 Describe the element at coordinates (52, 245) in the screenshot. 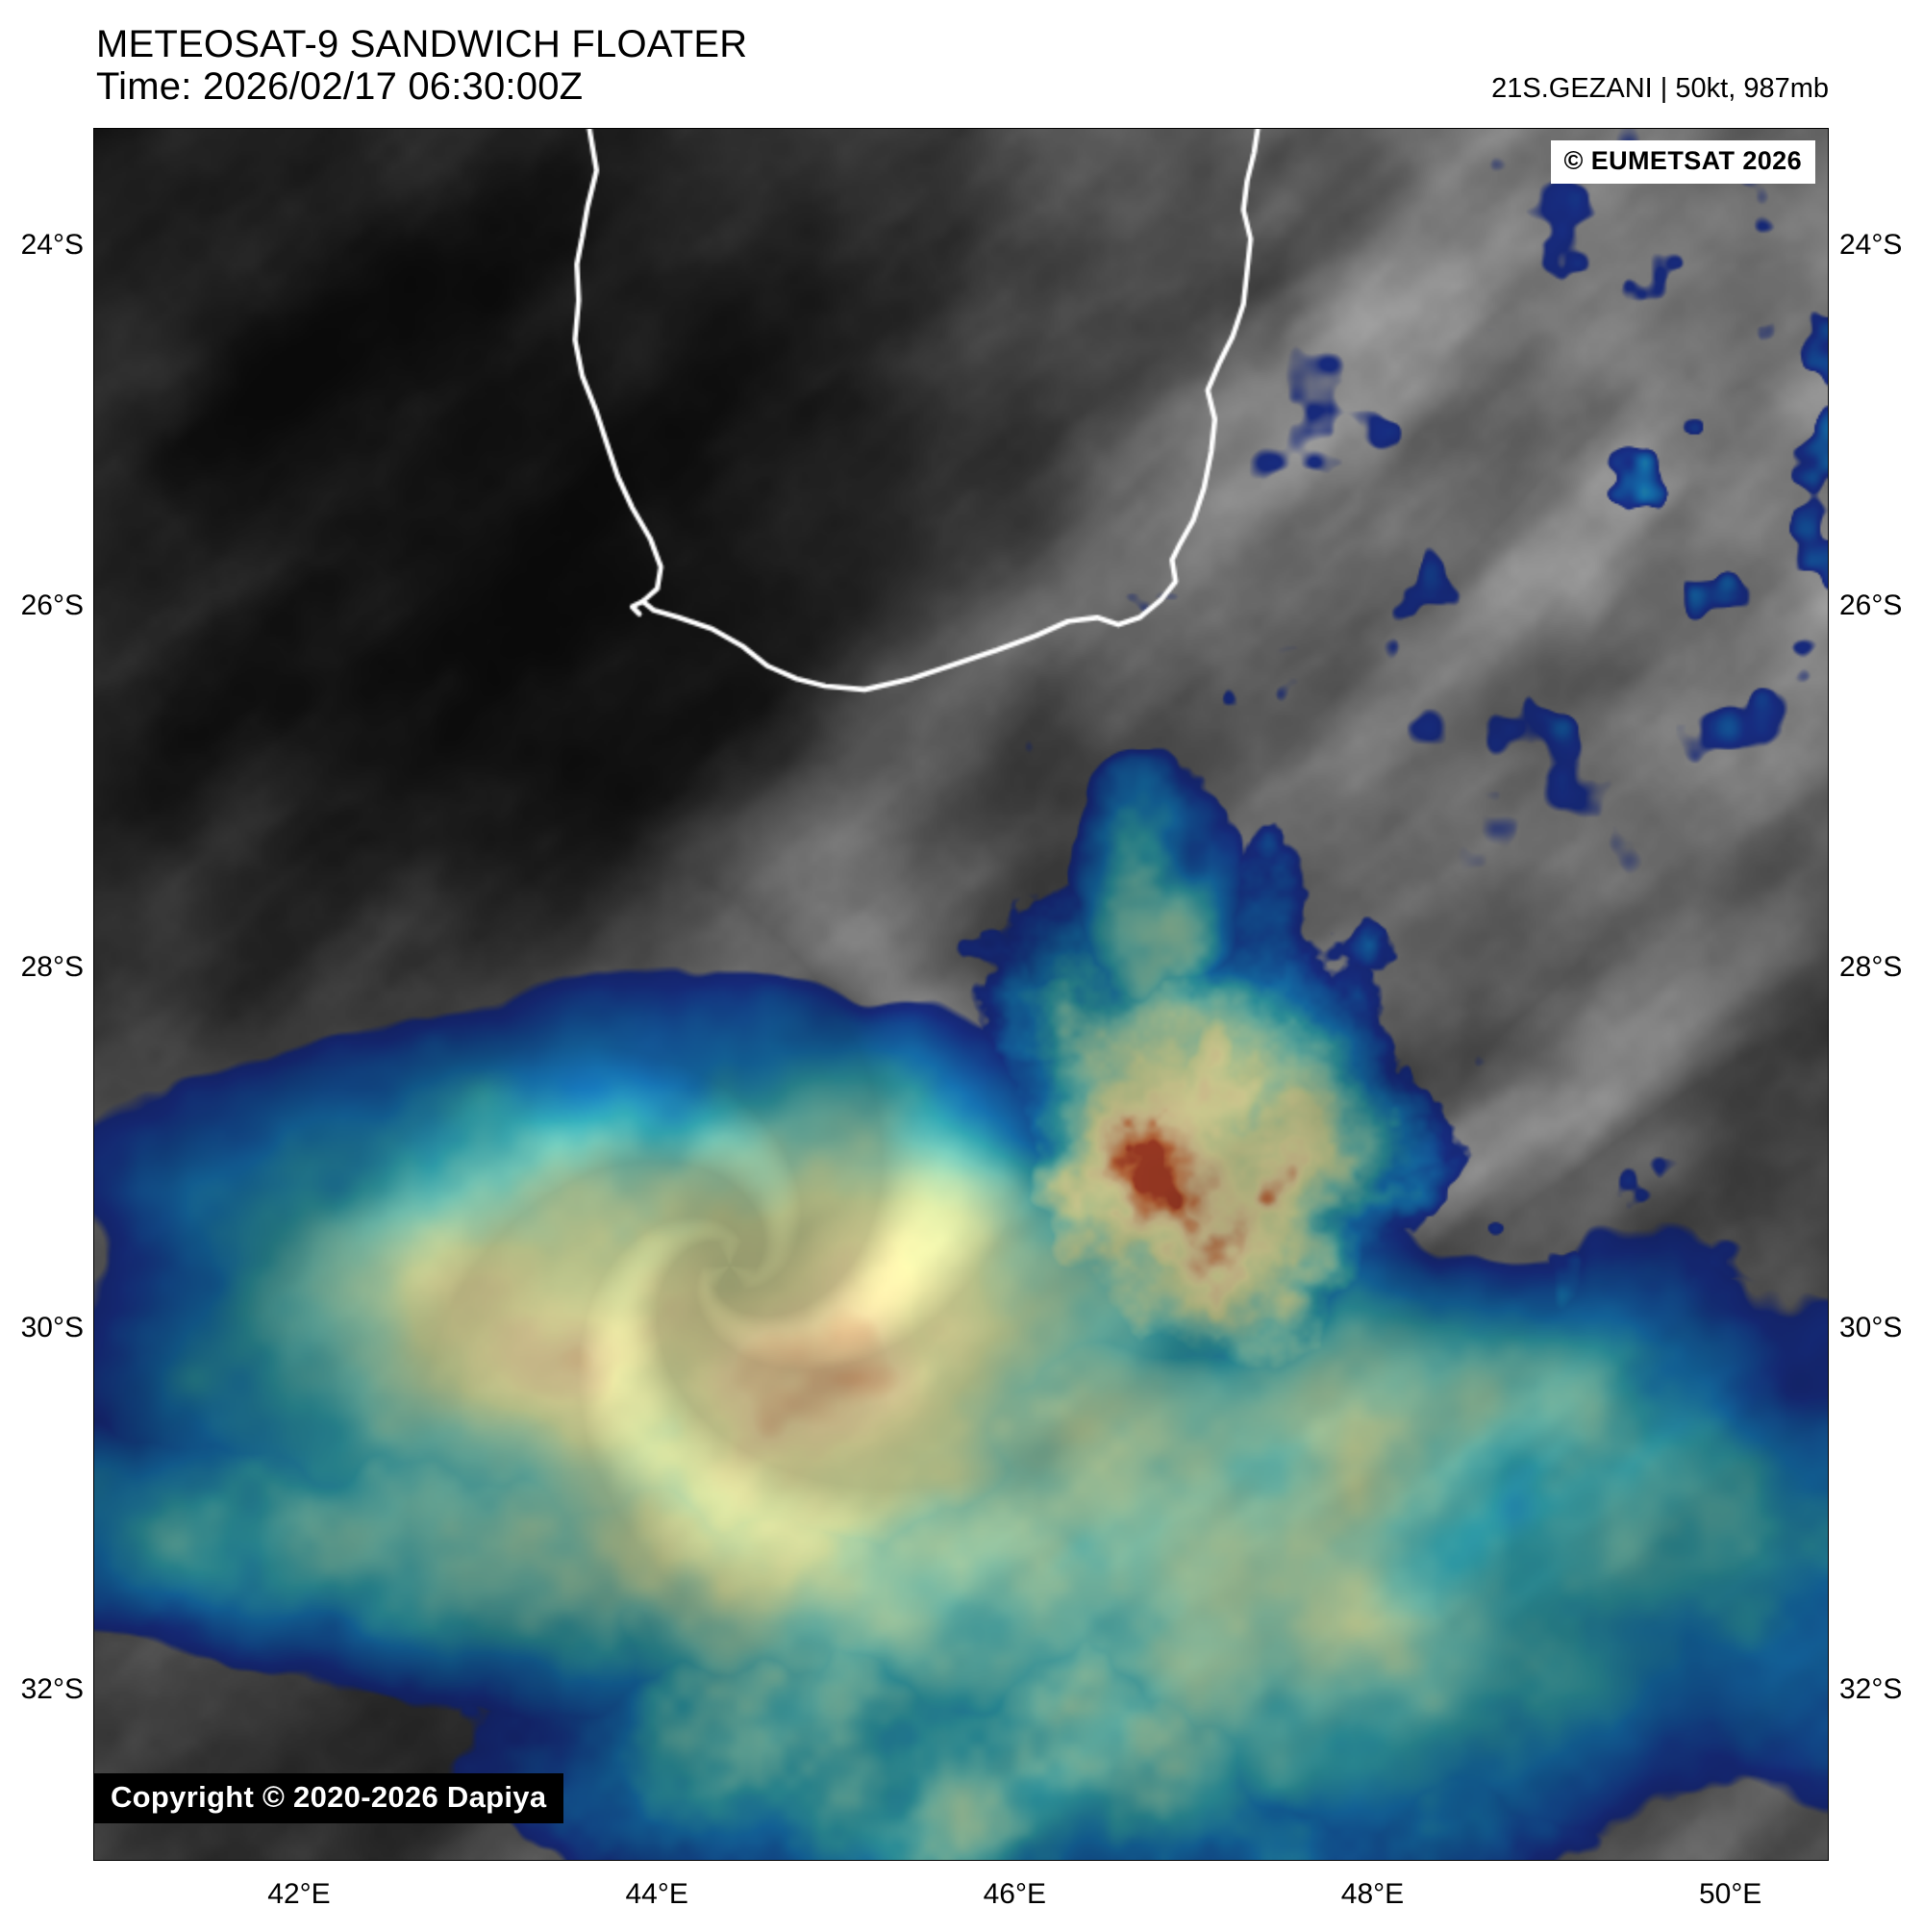

I see `lat-label-left: 24°S` at that location.